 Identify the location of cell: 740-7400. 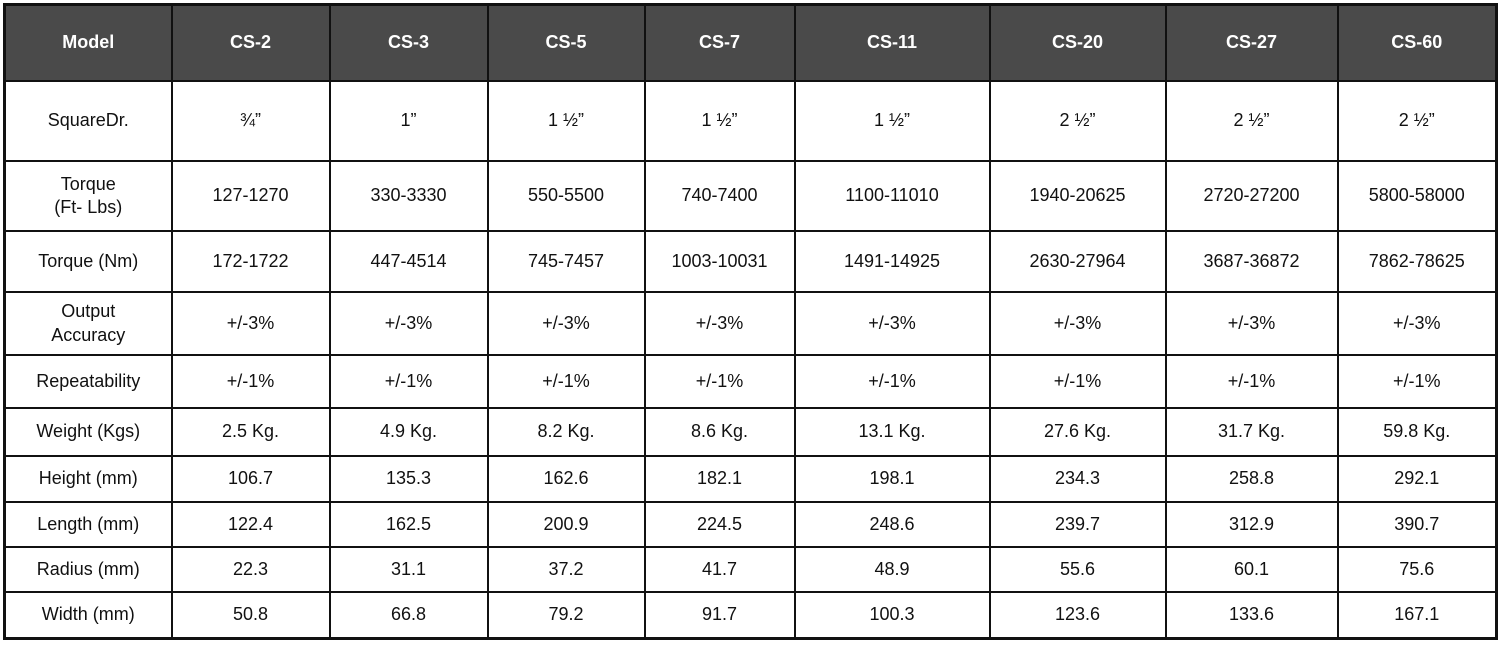
(719, 196).